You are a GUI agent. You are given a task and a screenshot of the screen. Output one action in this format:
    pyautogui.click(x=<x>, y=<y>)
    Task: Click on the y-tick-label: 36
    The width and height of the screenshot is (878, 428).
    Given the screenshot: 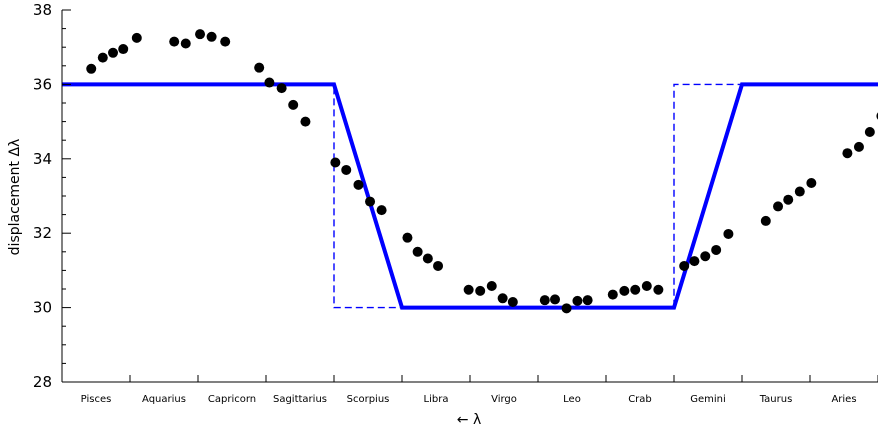 What is the action you would take?
    pyautogui.click(x=42, y=84)
    